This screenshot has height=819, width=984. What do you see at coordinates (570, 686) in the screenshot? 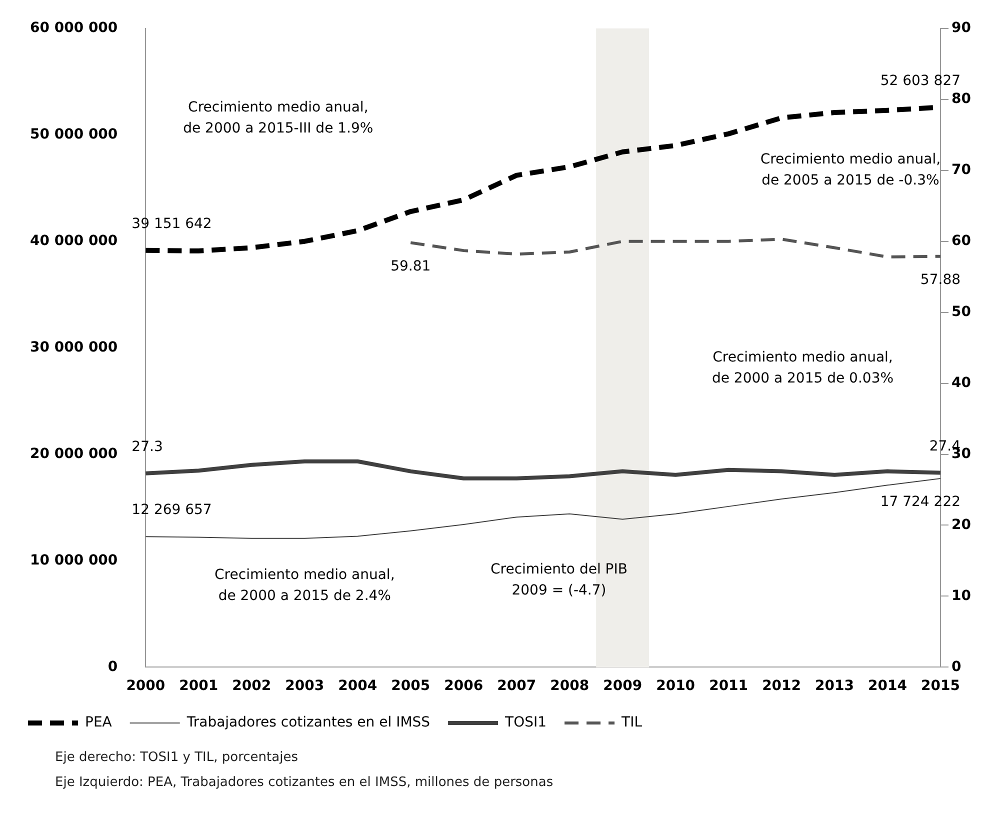
I see `x-tick-label: 2008` at bounding box center [570, 686].